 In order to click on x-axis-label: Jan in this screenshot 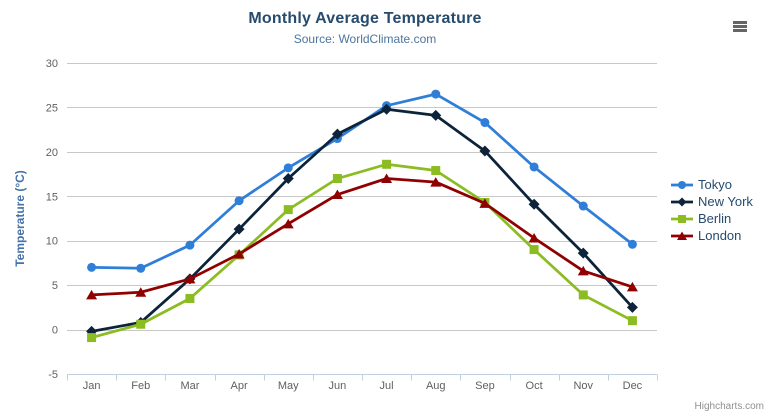, I will do `click(92, 386)`.